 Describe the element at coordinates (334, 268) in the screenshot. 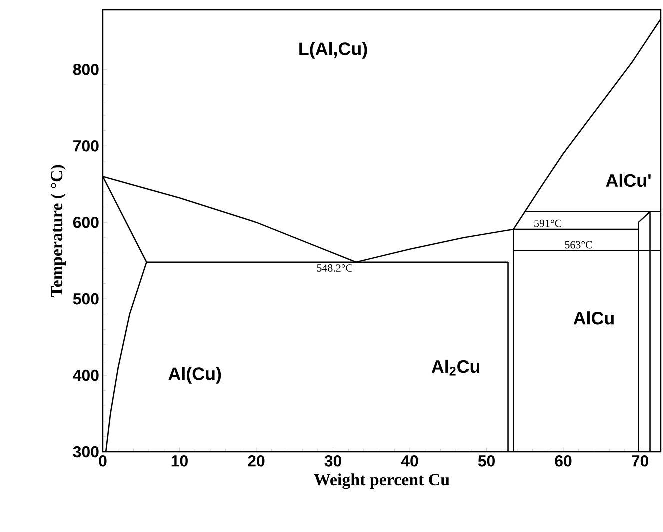

I see `annotation: 548.2°C` at that location.